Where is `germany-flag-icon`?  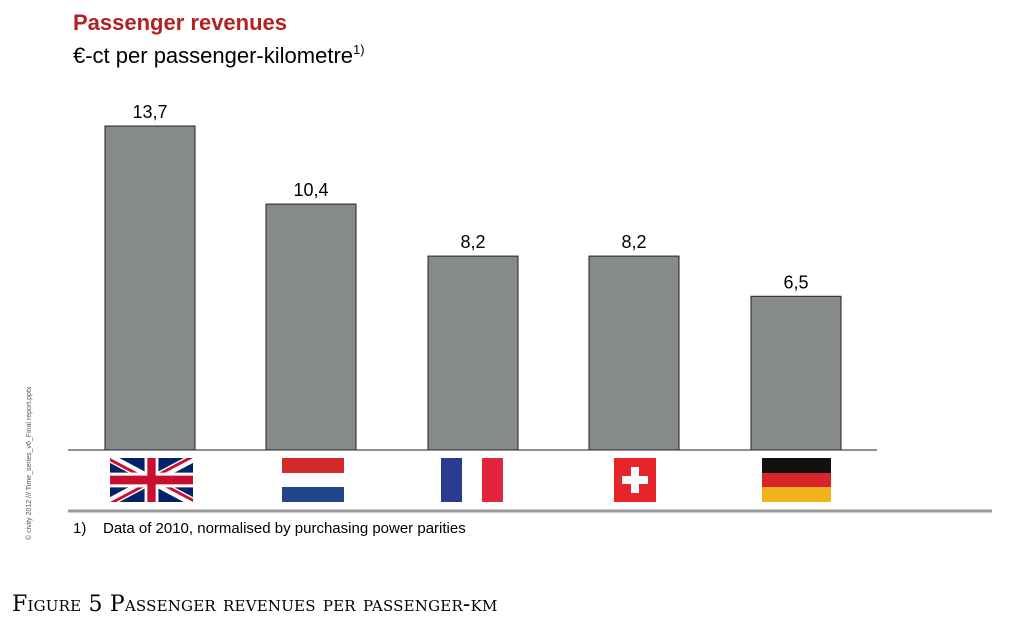
germany-flag-icon is located at coordinates (796, 480).